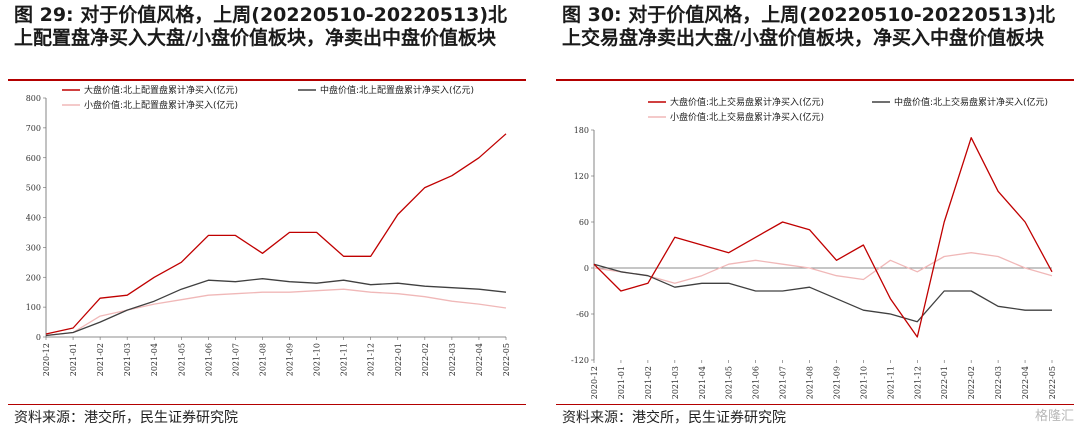 This screenshot has height=430, width=1080. What do you see at coordinates (33, 277) in the screenshot?
I see `y-tick-label: 200` at bounding box center [33, 277].